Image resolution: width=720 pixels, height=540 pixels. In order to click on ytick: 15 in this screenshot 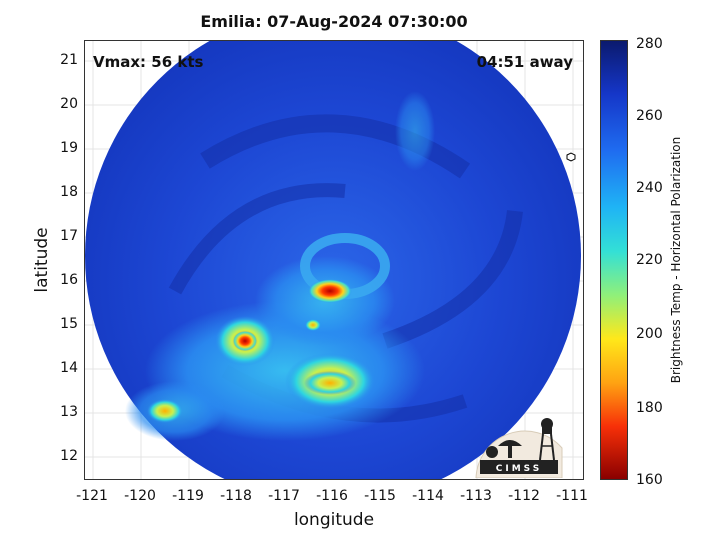, I will do `click(69, 324)`.